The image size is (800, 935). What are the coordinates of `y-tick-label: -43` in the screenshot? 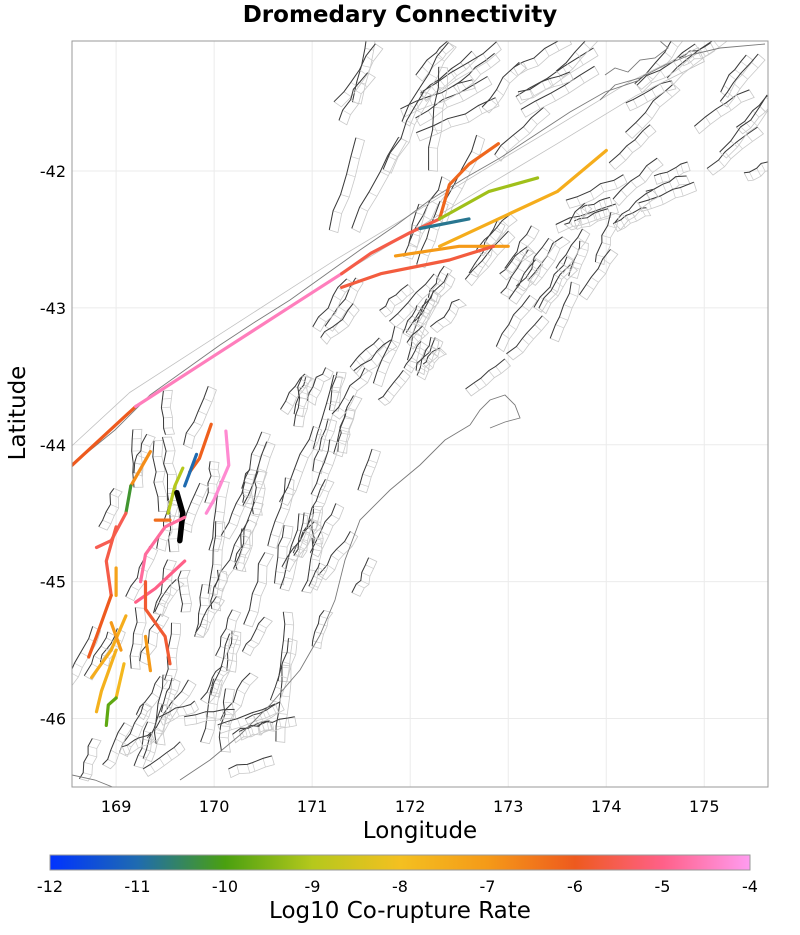 It's located at (53, 308).